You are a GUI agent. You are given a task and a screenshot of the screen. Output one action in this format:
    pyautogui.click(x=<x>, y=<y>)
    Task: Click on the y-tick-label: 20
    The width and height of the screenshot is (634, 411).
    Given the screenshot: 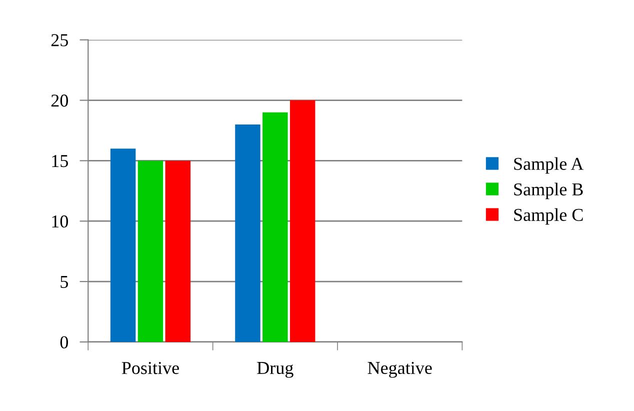 What is the action you would take?
    pyautogui.click(x=59, y=100)
    